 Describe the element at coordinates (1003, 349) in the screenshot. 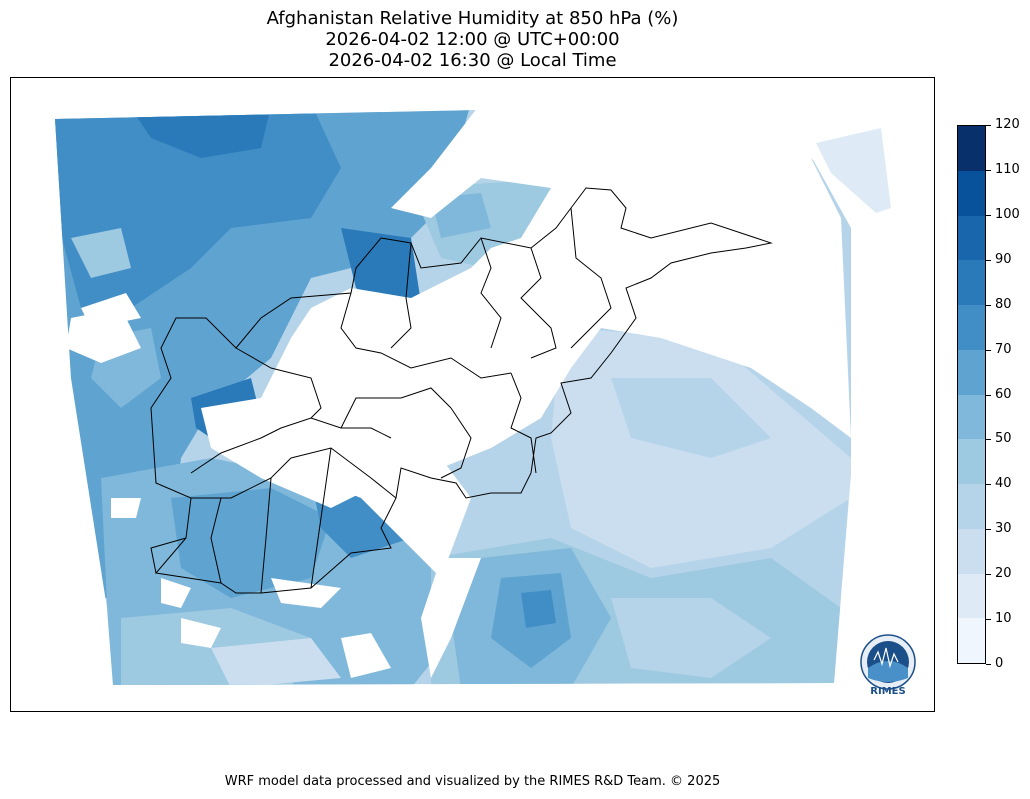

I see `colorbar-tick-label: 70` at that location.